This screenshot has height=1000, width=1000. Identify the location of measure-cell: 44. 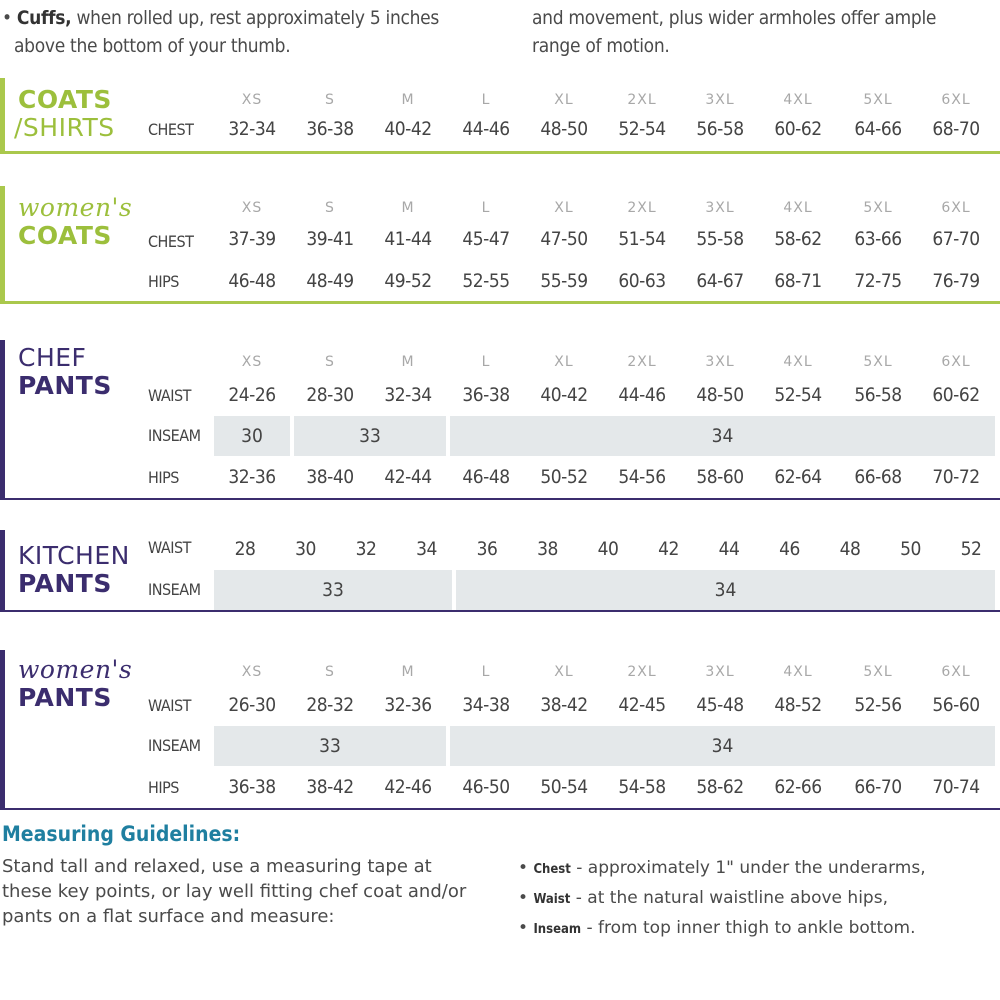
(729, 549).